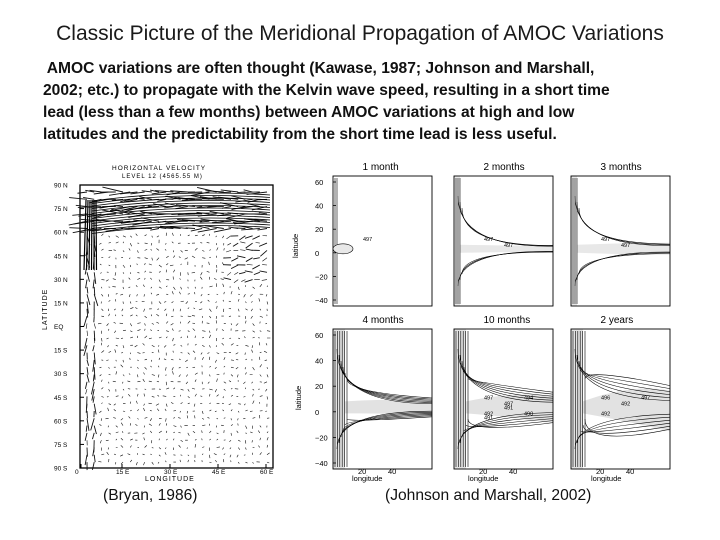  I want to click on right-y-tick-label: 60, so click(319, 335).